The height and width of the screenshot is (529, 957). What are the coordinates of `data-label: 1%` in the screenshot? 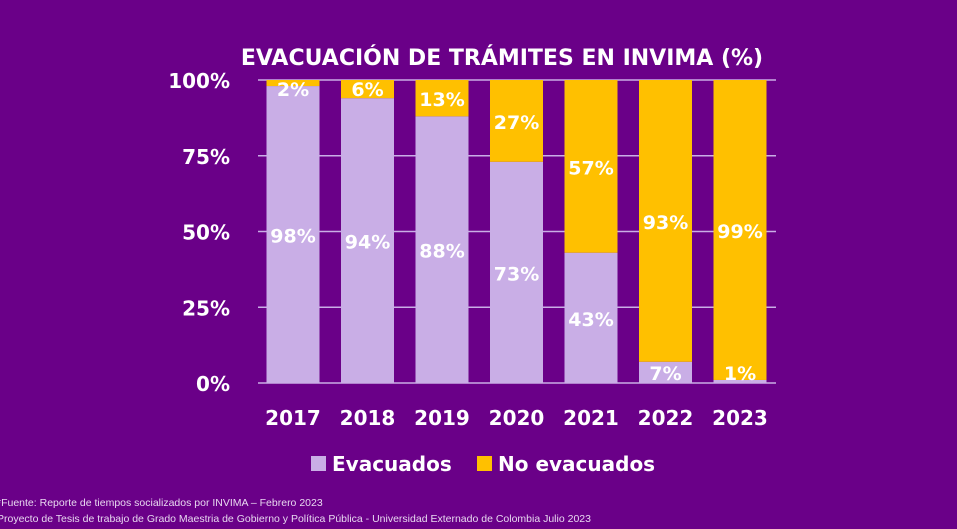 It's located at (740, 374).